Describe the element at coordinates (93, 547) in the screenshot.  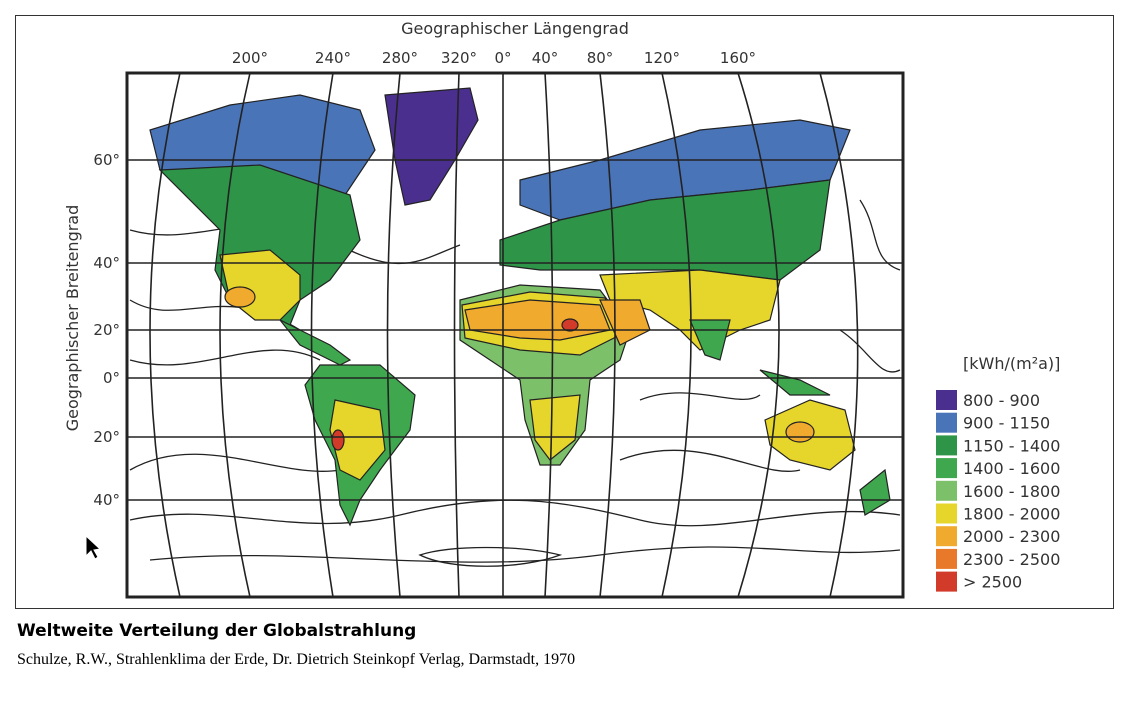
I see `cursor` at that location.